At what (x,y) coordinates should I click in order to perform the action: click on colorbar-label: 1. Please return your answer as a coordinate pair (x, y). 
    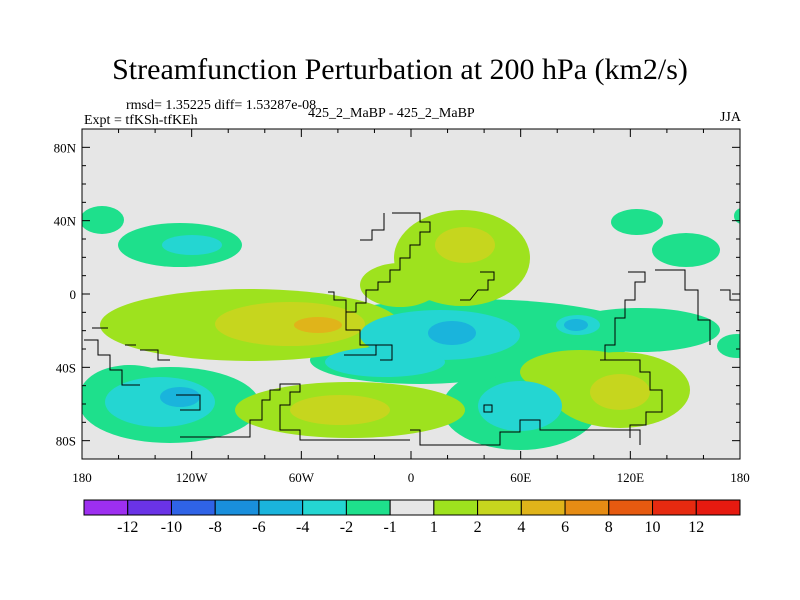
    Looking at the image, I should click on (434, 527).